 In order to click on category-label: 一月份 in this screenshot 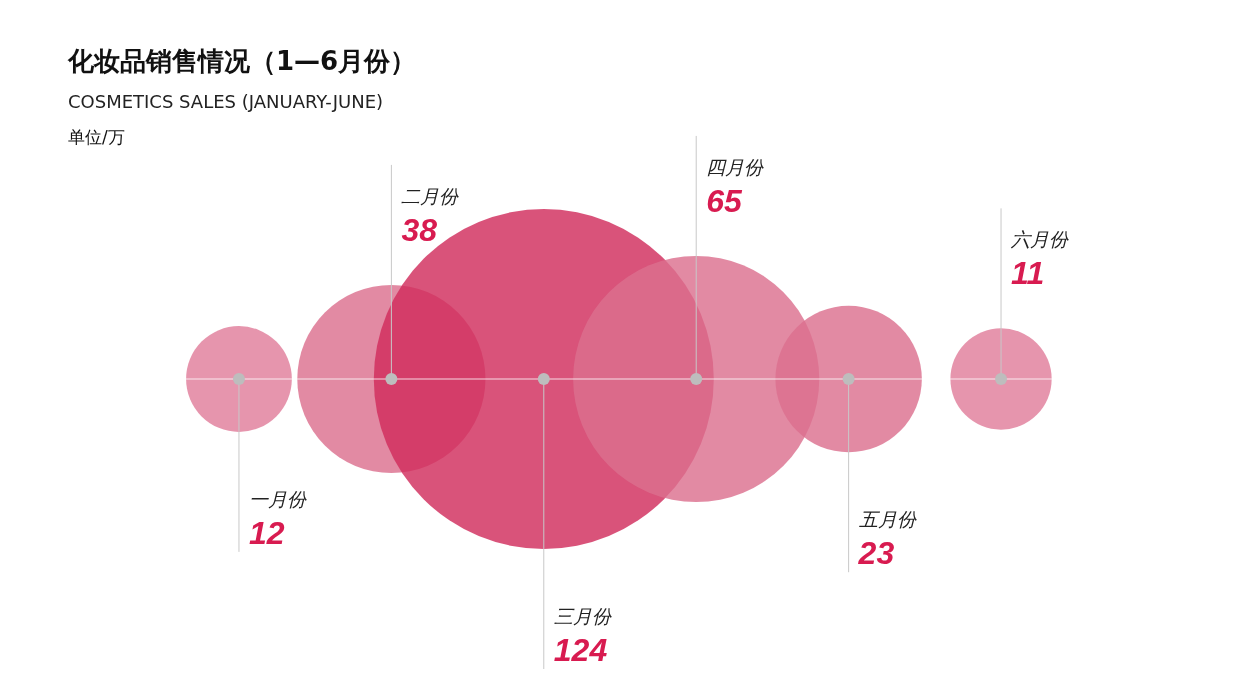, I will do `click(277, 498)`.